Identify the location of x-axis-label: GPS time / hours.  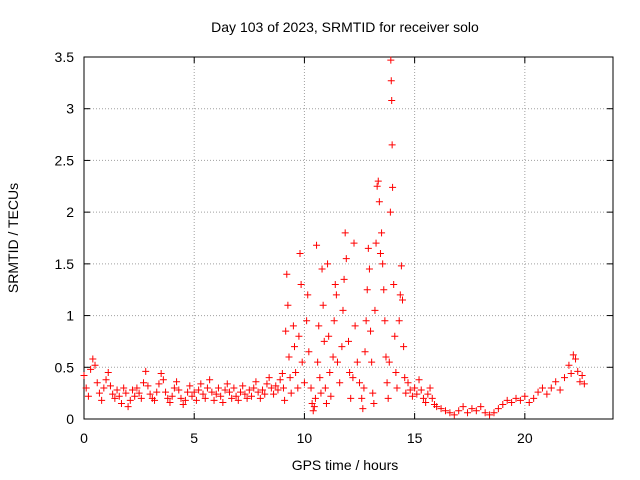
(345, 465).